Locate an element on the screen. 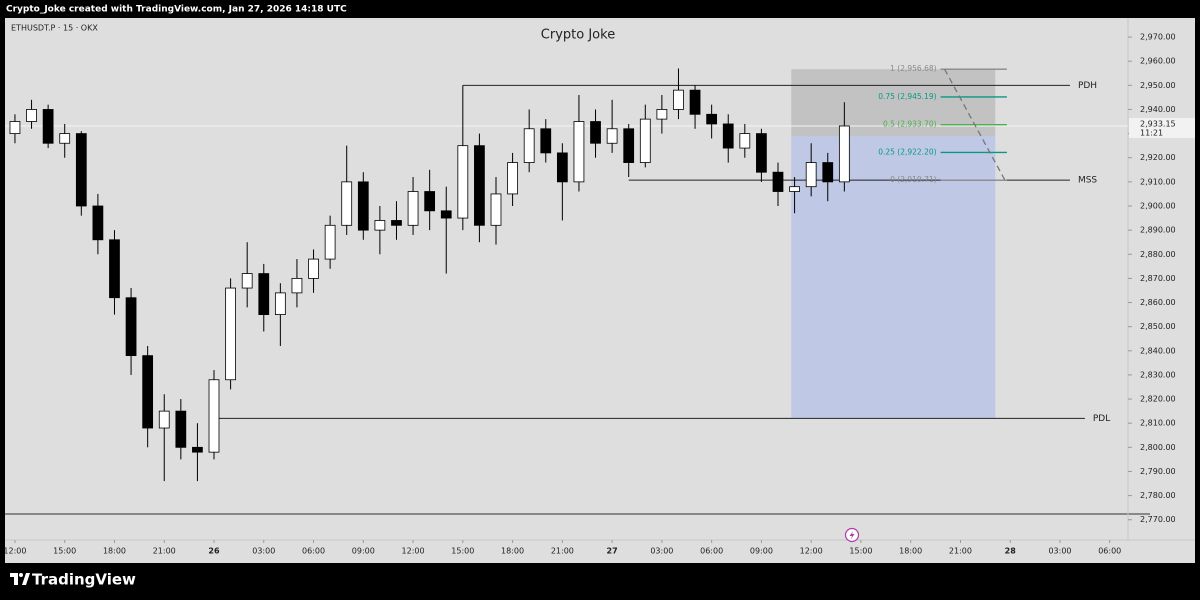 The height and width of the screenshot is (600, 1200). level-label: PDH is located at coordinates (1087, 86).